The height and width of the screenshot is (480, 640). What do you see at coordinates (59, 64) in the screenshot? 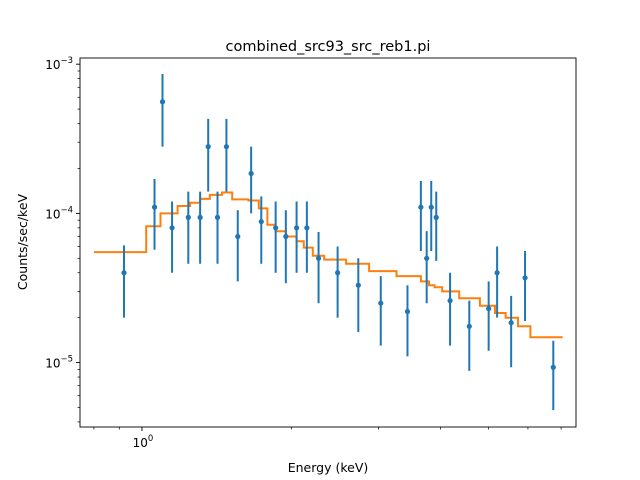
I see `y-tick-label: 10⁻³` at bounding box center [59, 64].